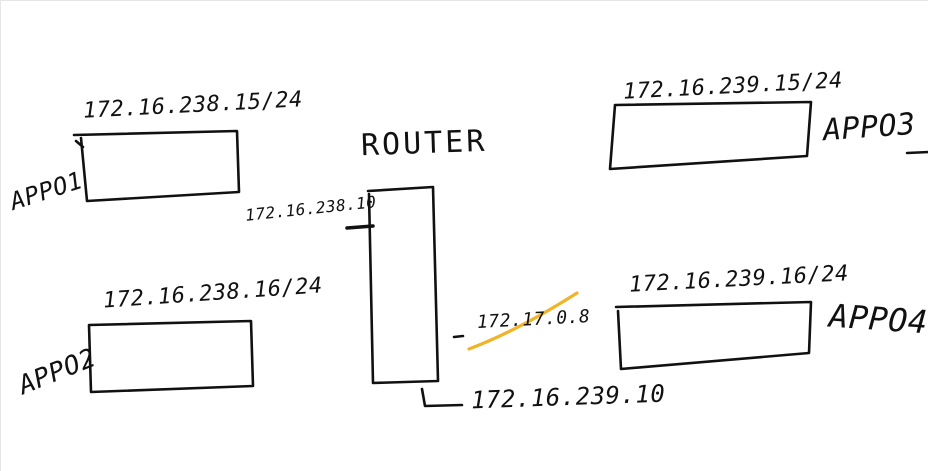  I want to click on app04-name-label: APPO4, so click(877, 319).